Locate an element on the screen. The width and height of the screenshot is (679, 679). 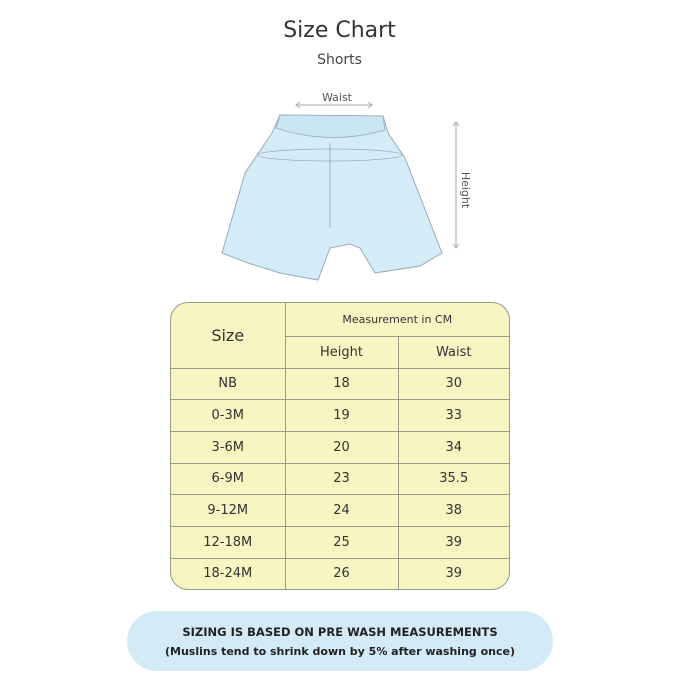
waist-arrow-icon is located at coordinates (334, 105).